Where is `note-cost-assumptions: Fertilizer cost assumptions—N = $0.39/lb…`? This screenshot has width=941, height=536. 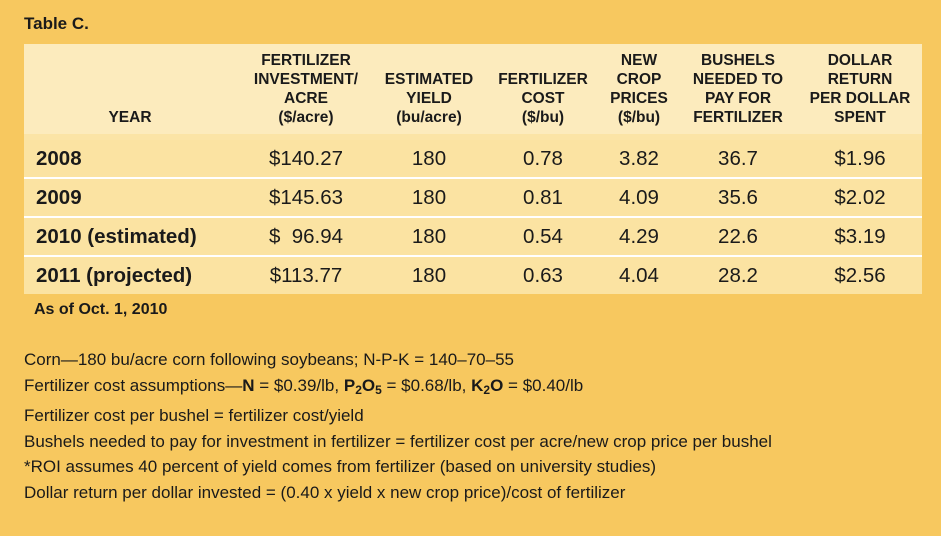 note-cost-assumptions: Fertilizer cost assumptions—N = $0.39/lb… is located at coordinates (304, 386).